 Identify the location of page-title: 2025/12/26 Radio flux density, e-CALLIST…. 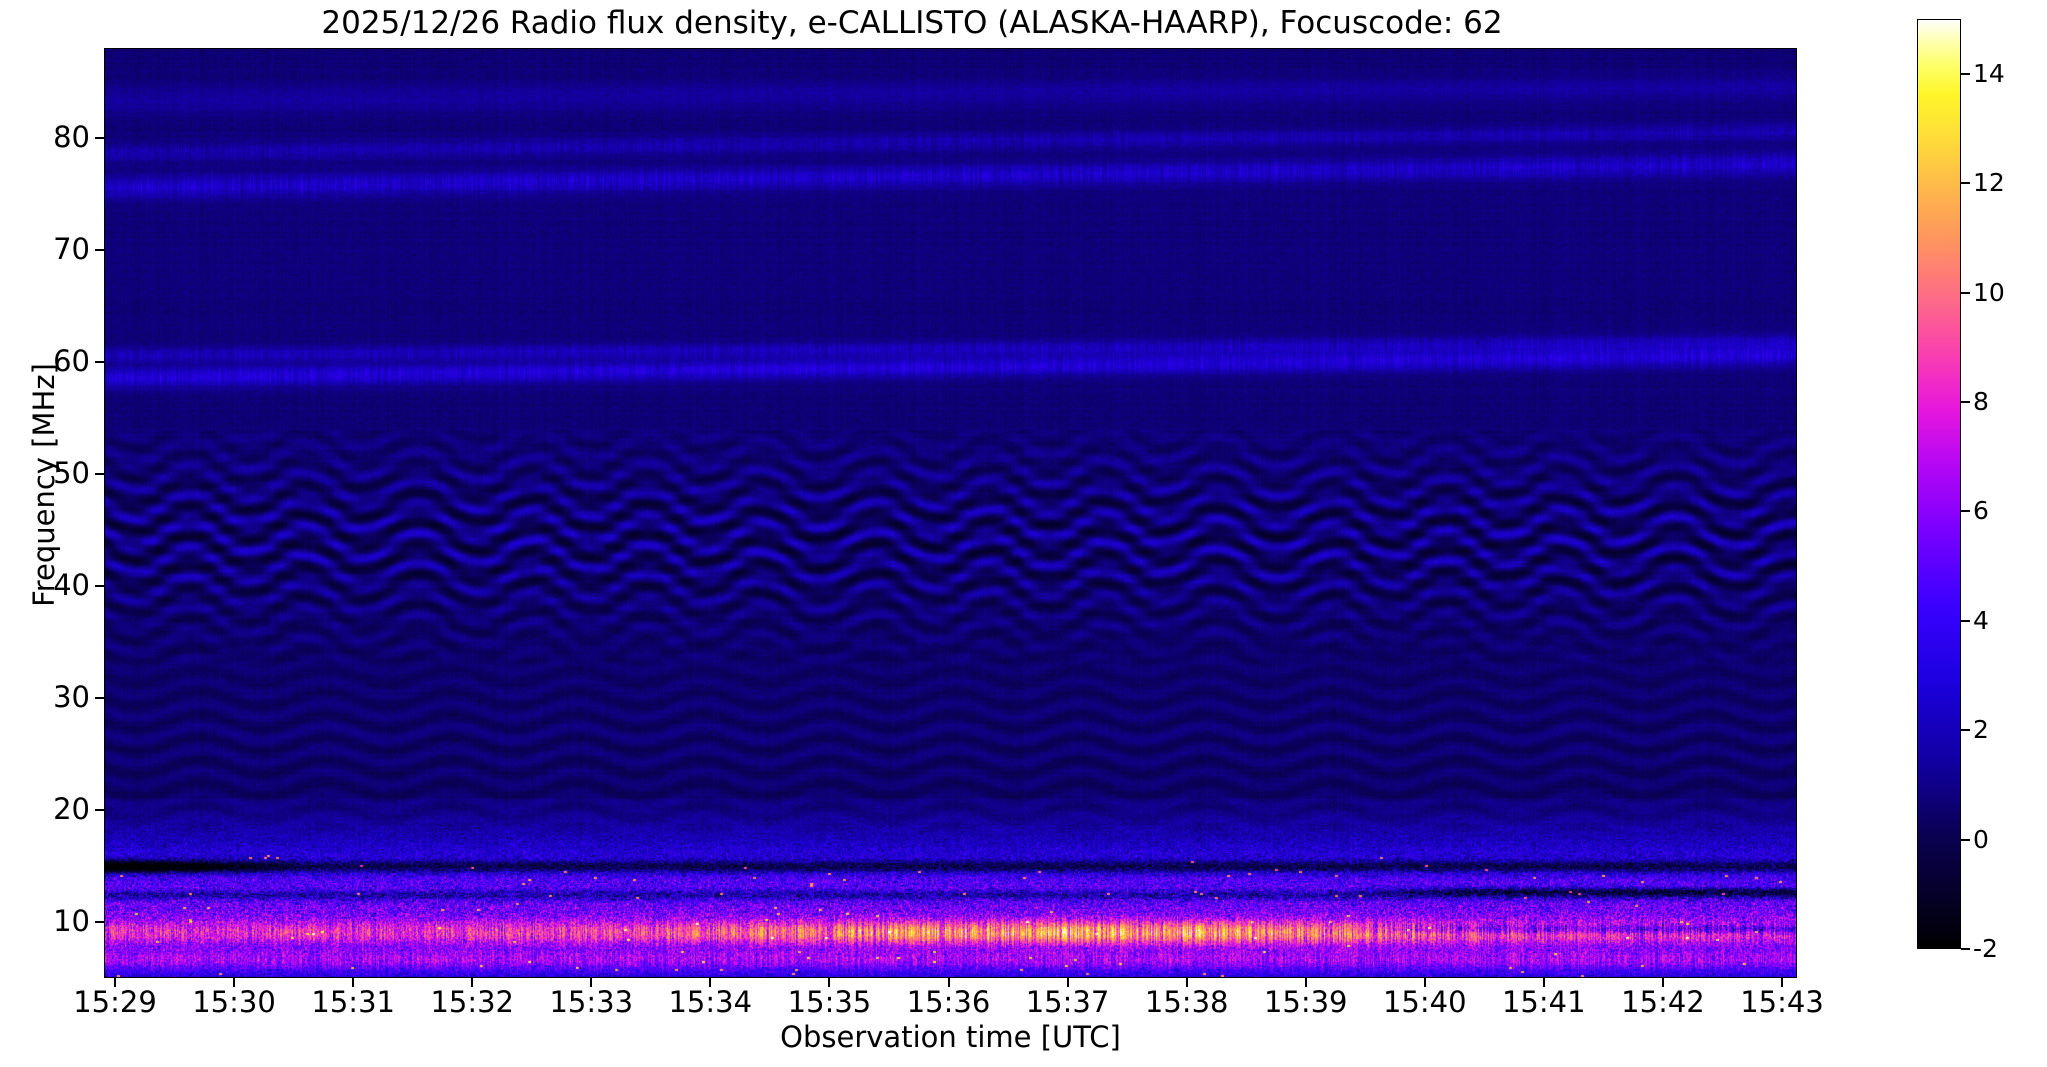
(912, 23).